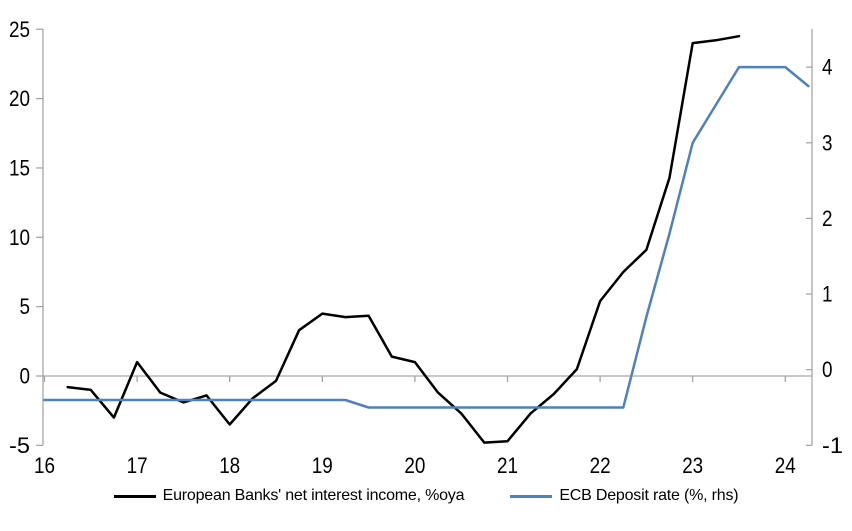  Describe the element at coordinates (229, 465) in the screenshot. I see `axis-tick-label: 18` at that location.